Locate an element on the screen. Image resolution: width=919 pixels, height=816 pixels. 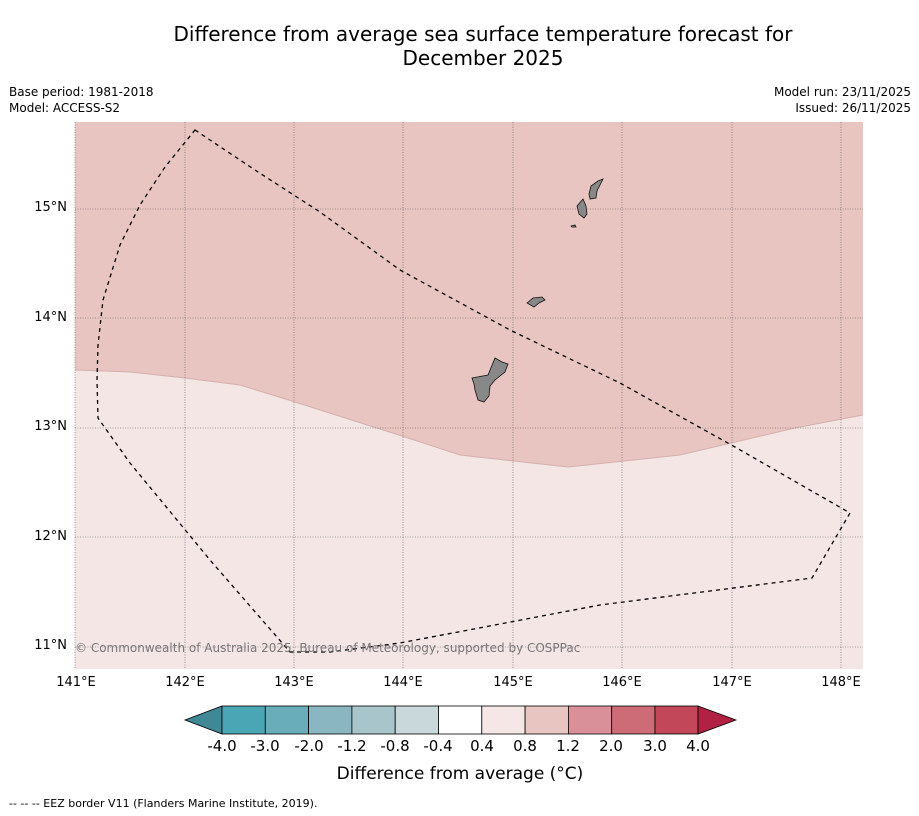
colorbar-tick-12: 4.0 is located at coordinates (698, 746).